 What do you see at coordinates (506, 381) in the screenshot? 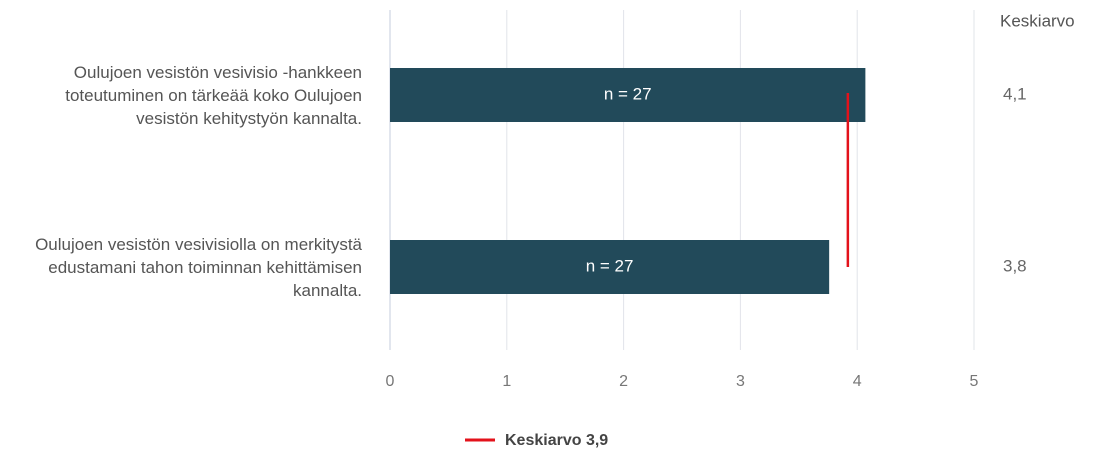
I see `x-tick-label: 1` at bounding box center [506, 381].